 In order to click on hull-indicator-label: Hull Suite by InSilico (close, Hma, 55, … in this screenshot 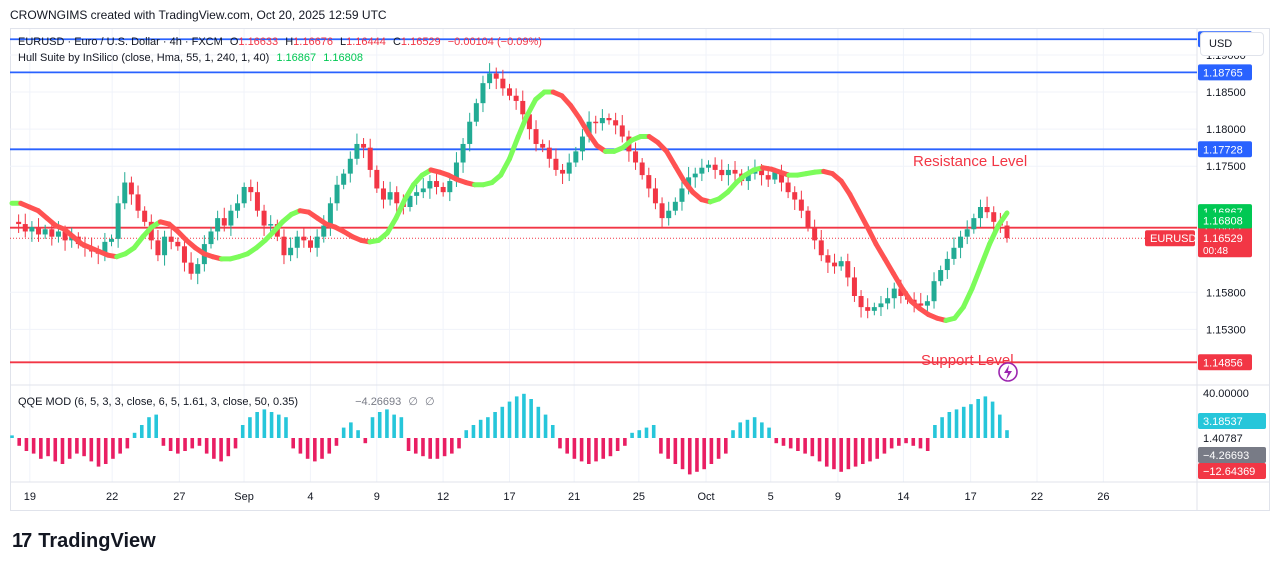, I will do `click(144, 58)`.